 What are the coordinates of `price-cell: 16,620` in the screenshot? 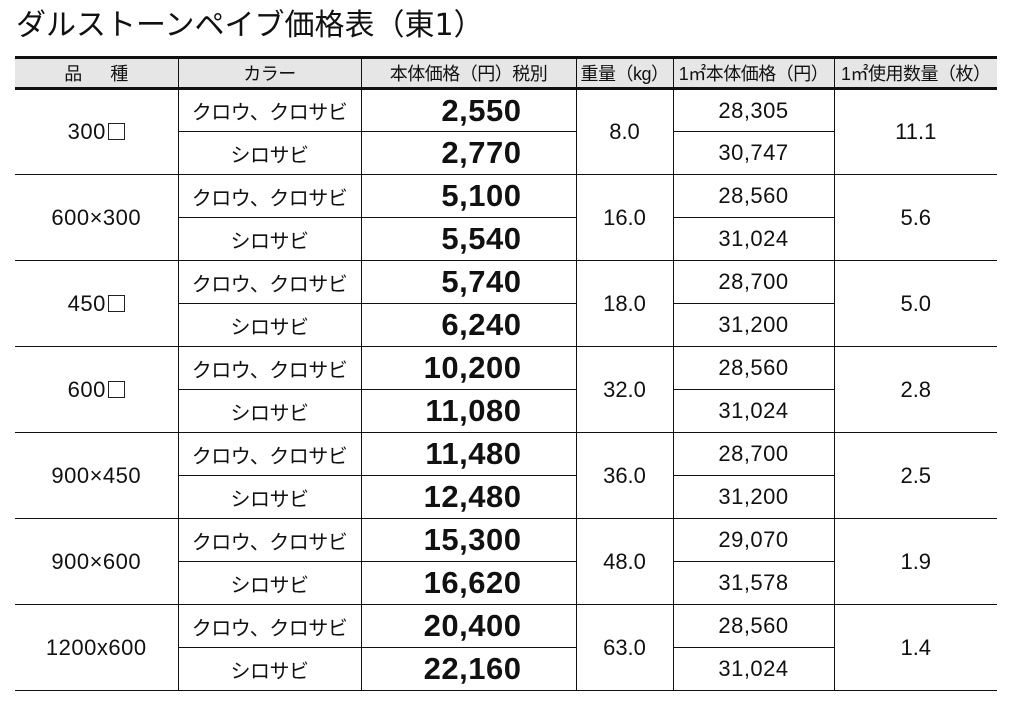 It's located at (468, 583).